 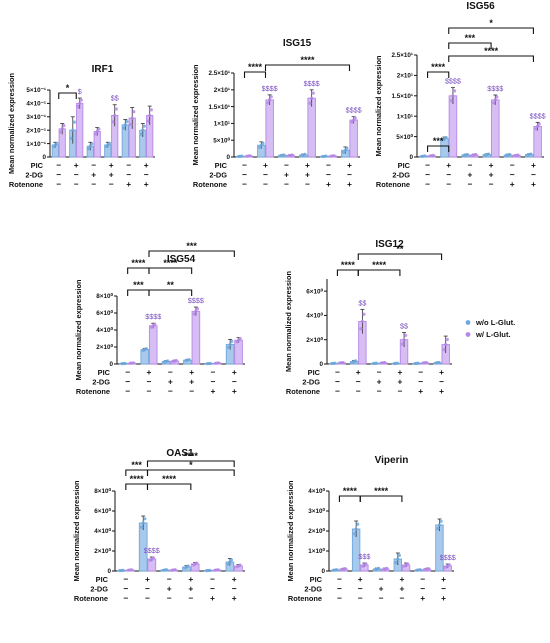 I want to click on y-tick-label: 5×10⁻¹, so click(x=36, y=90).